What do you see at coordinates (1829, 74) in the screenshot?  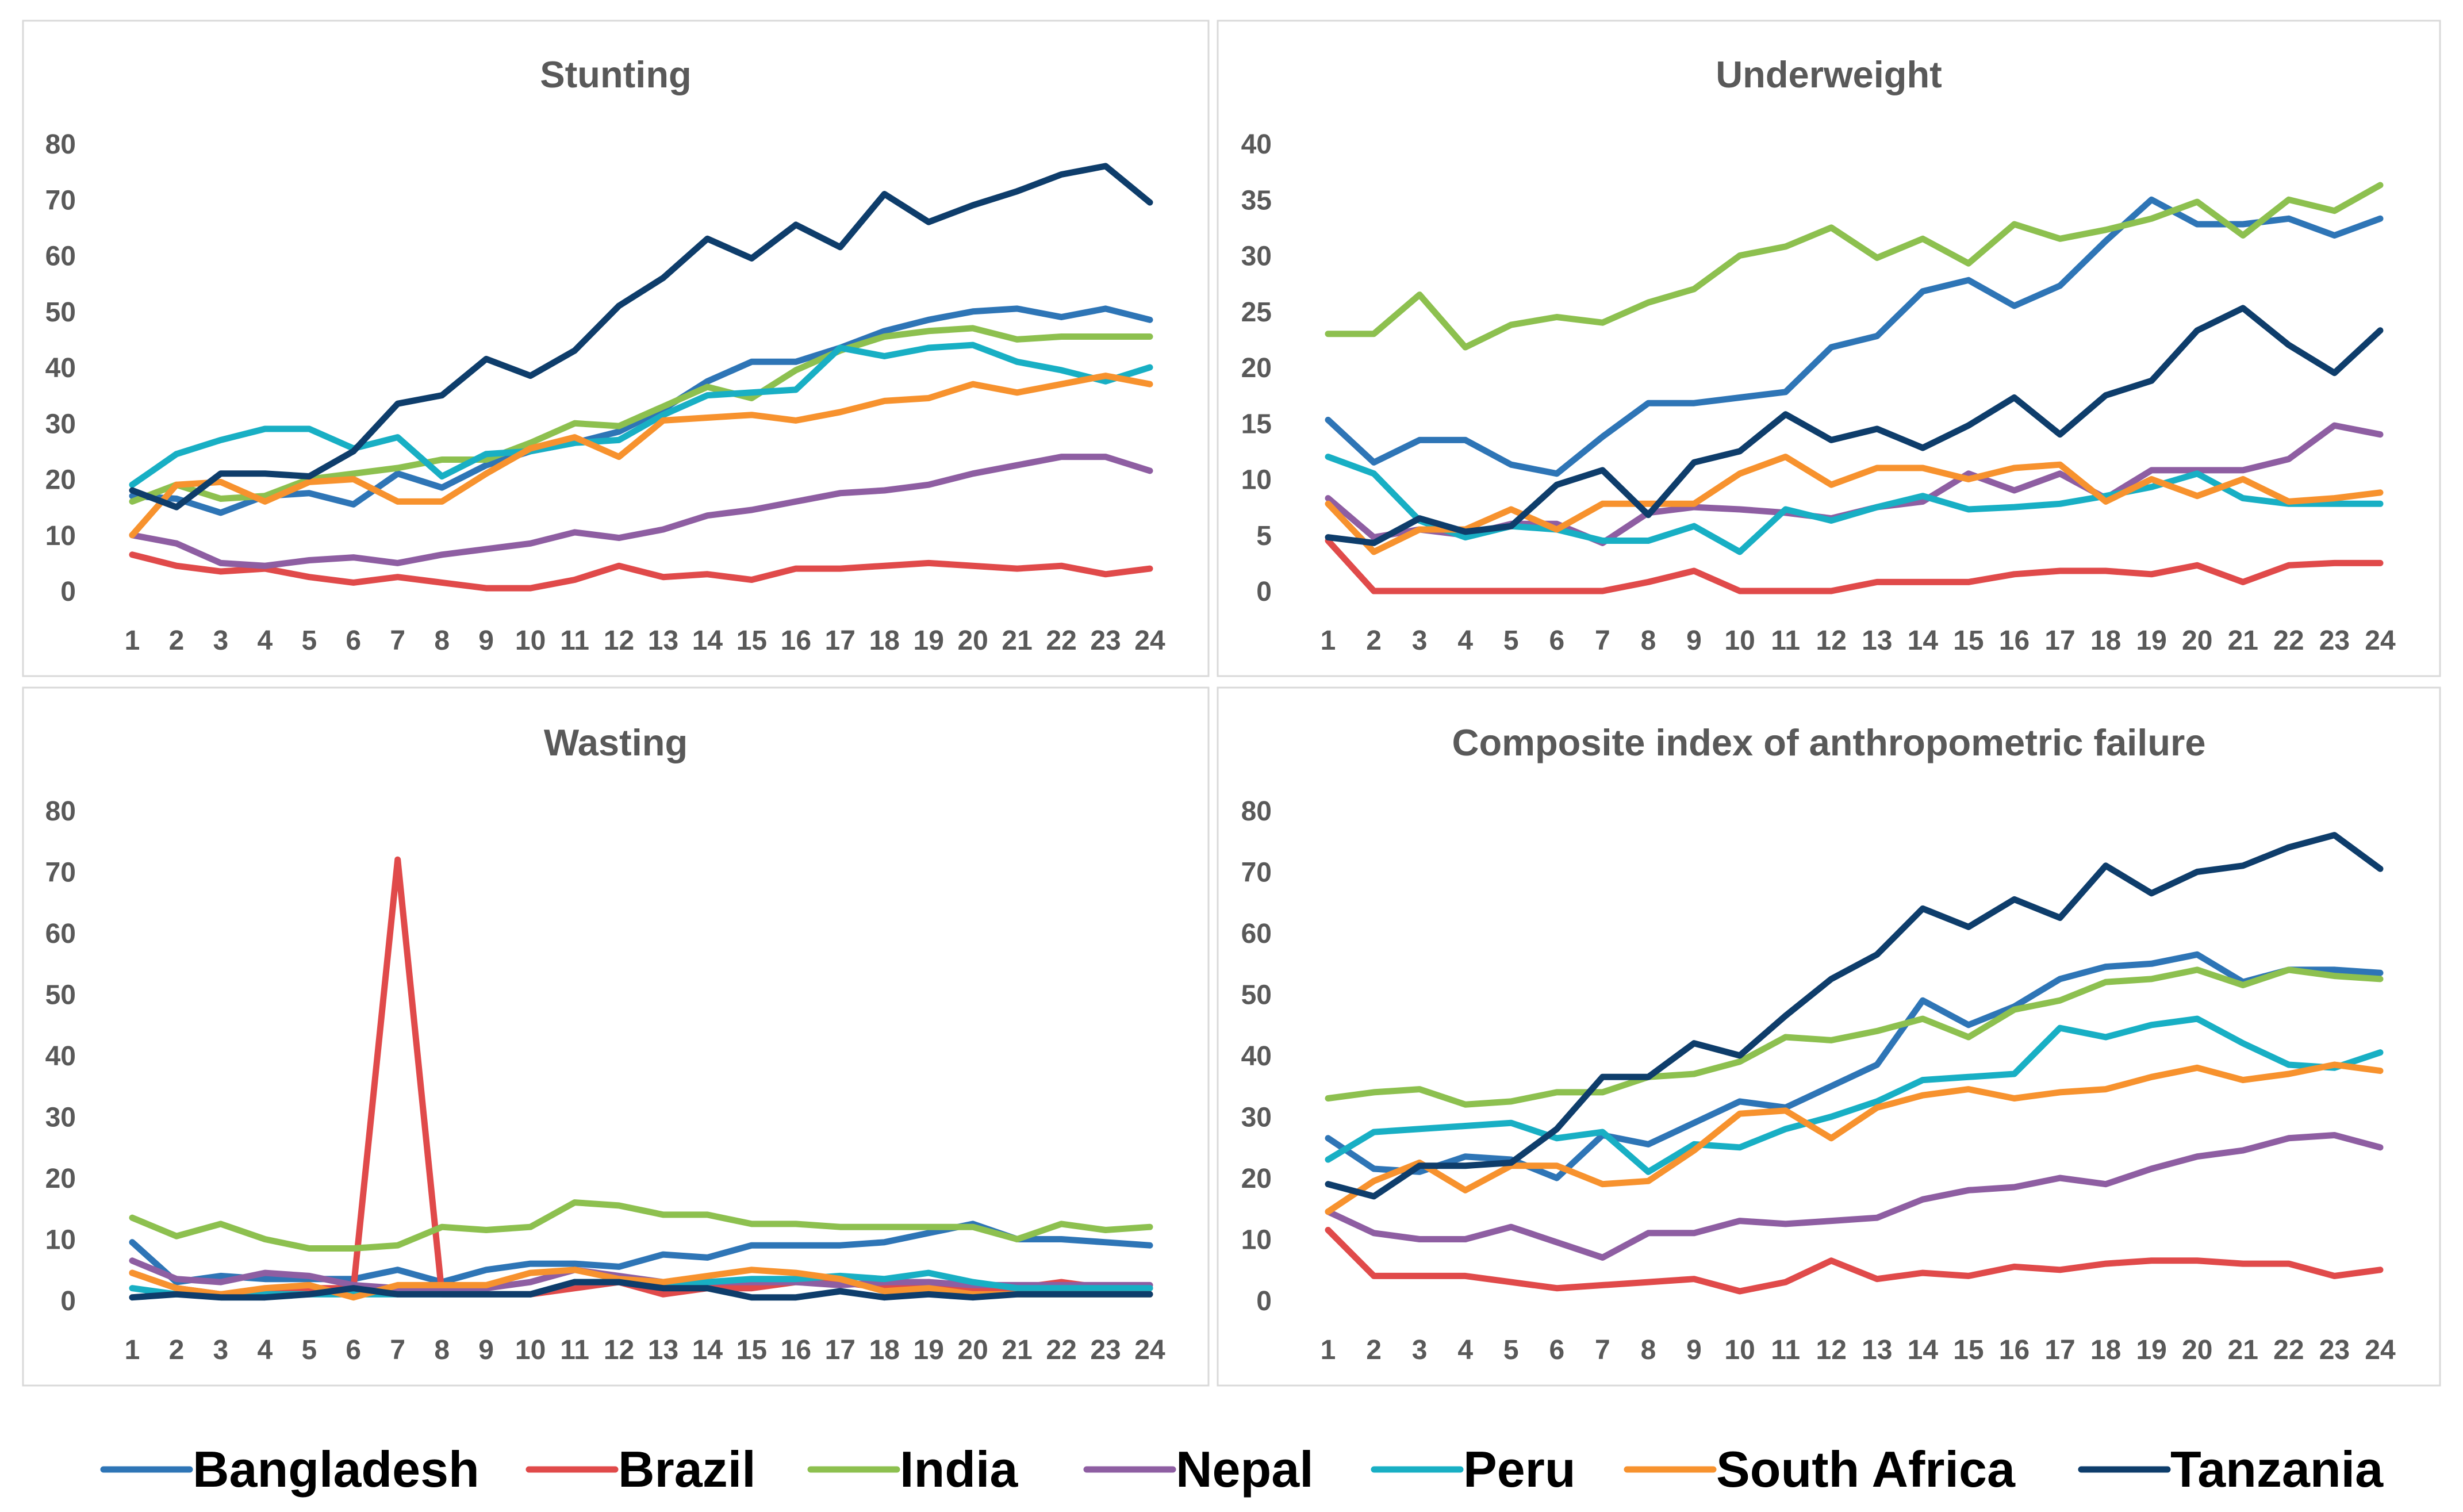 I see `chart-title: Underweight` at bounding box center [1829, 74].